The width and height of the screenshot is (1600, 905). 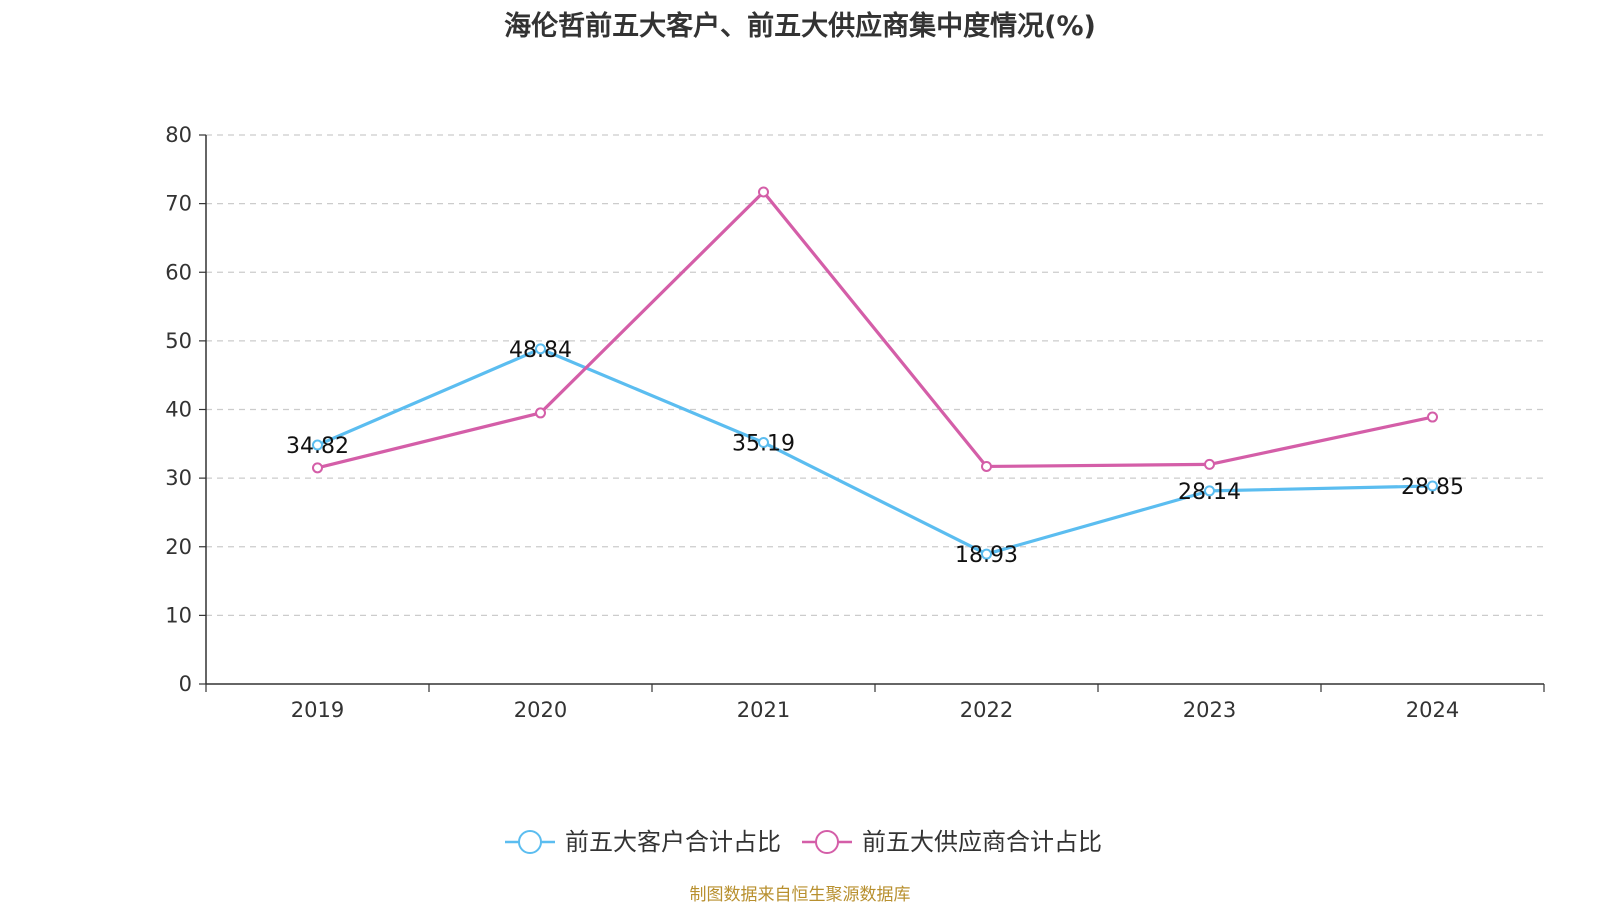 What do you see at coordinates (800, 26) in the screenshot?
I see `chart-title: 海伦哲前五大客户、前五大供应商集中度情况(%)` at bounding box center [800, 26].